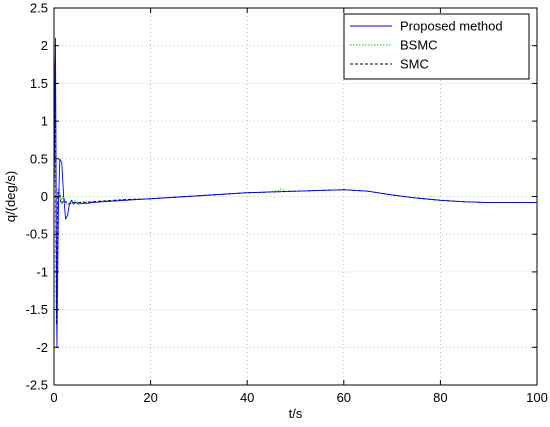  I want to click on x-tick-label: 80, so click(440, 397).